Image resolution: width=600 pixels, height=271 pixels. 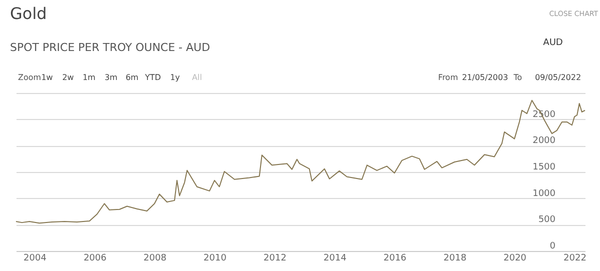 I want to click on x-tick-label: 2020, so click(x=515, y=259).